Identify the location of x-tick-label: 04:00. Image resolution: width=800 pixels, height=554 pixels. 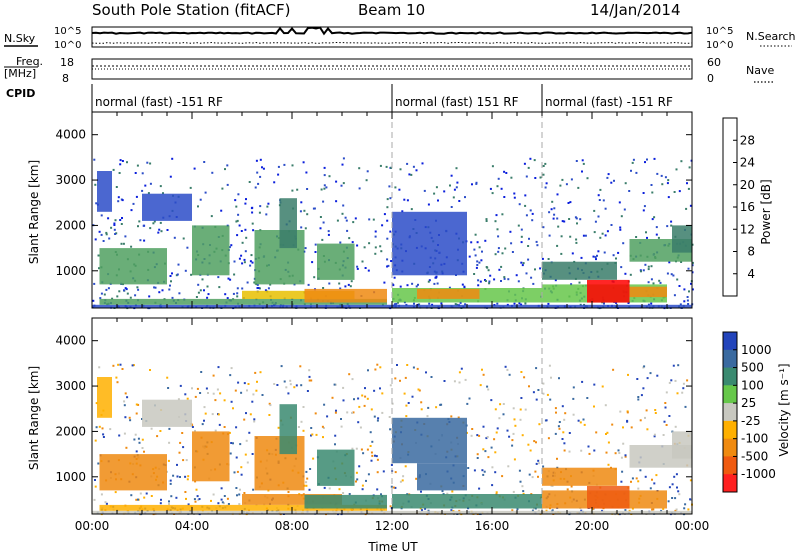
(192, 526).